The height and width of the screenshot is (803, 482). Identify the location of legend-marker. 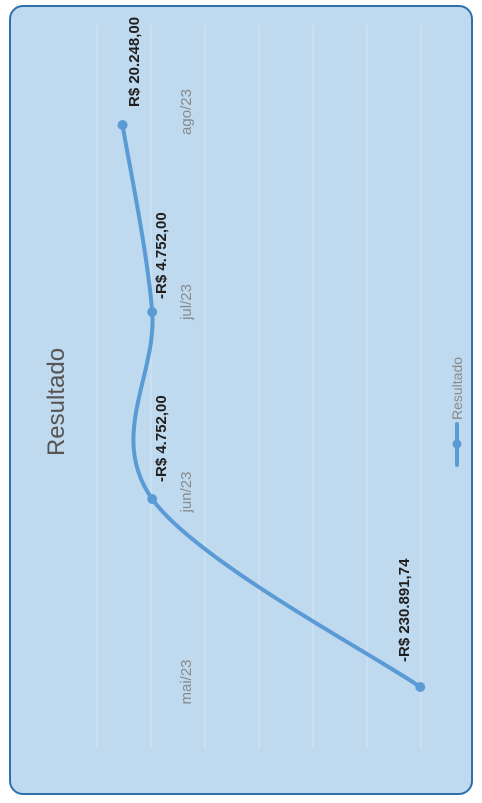
(457, 444).